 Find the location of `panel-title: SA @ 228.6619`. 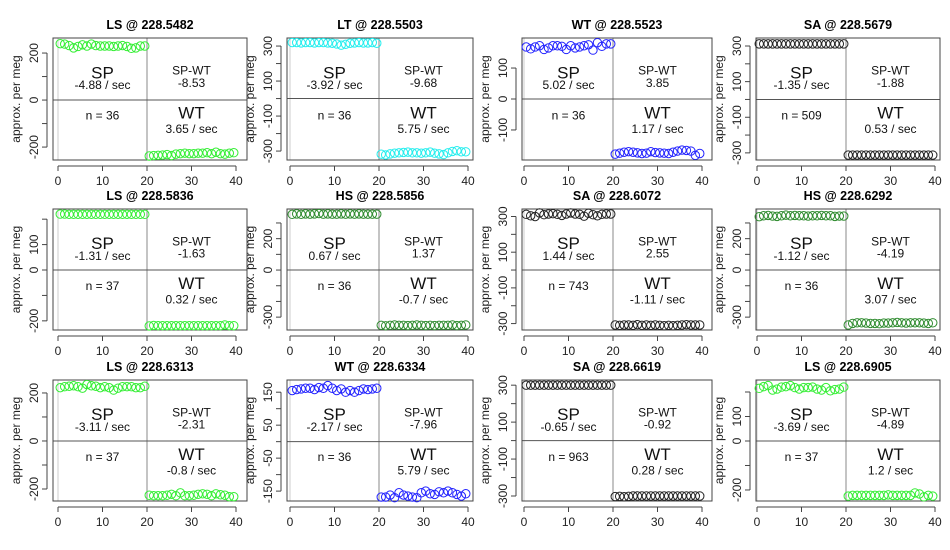

panel-title: SA @ 228.6619 is located at coordinates (617, 367).